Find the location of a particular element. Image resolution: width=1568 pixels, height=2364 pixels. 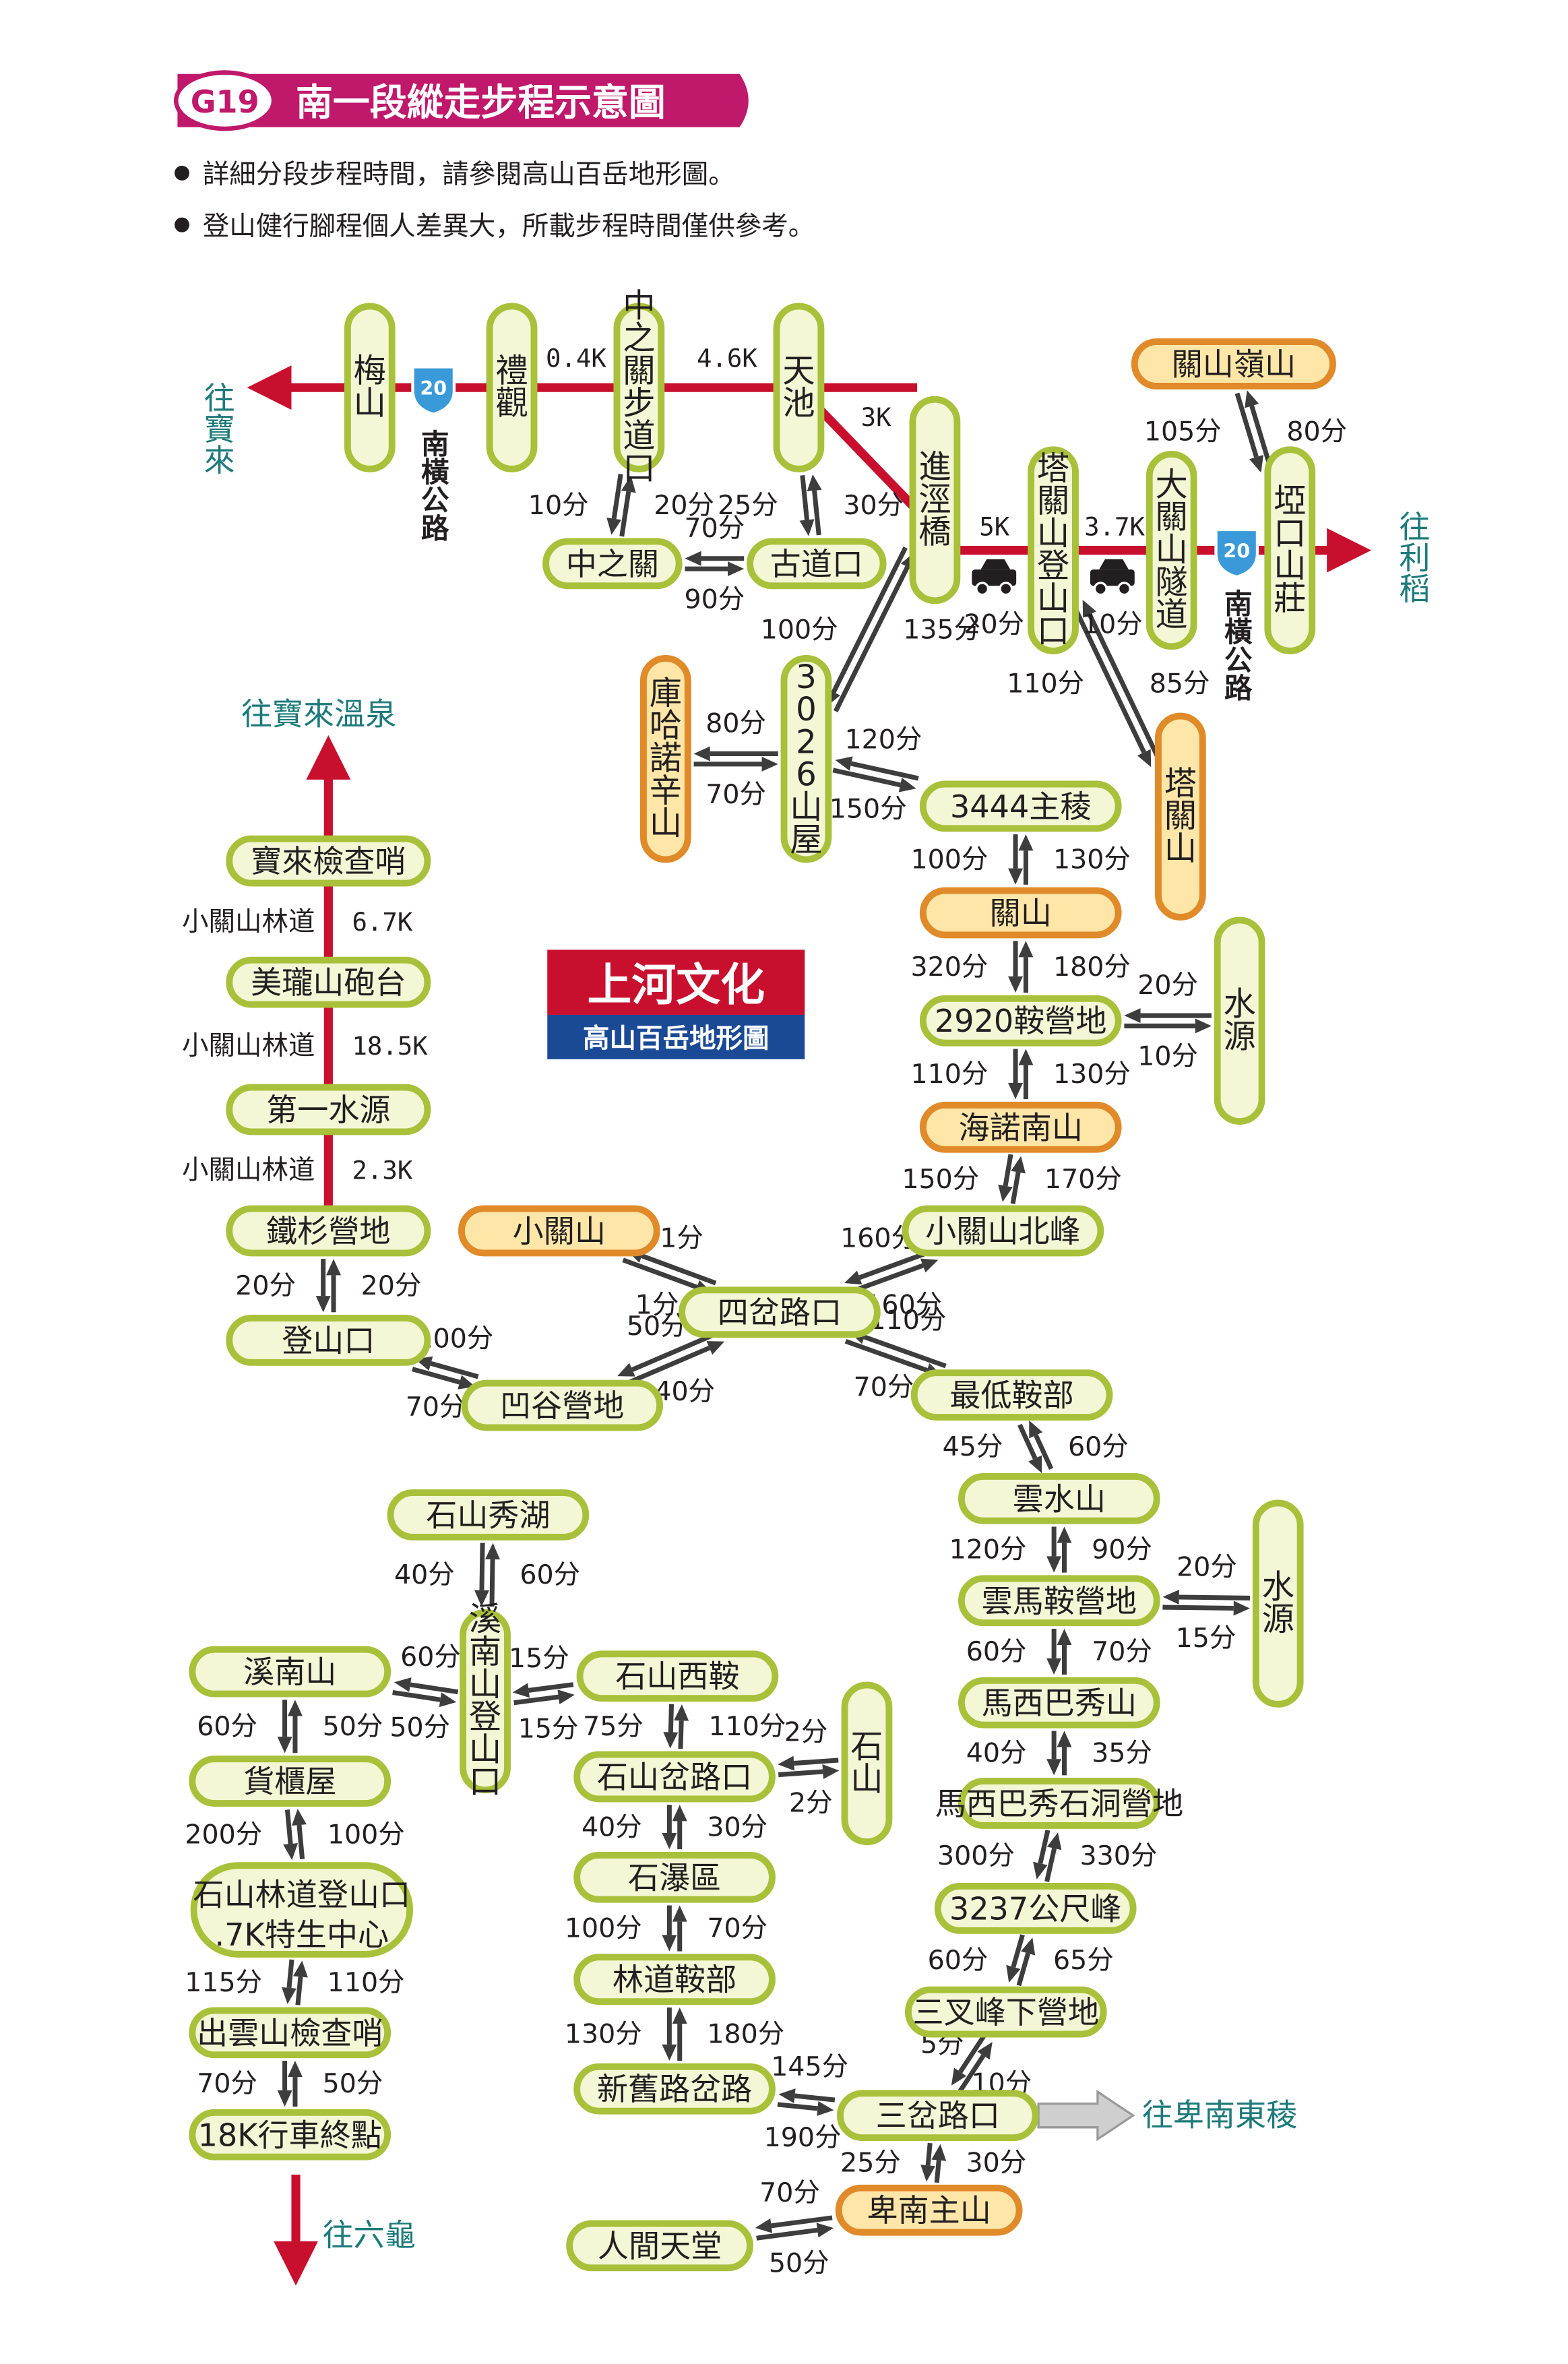

station-label: 小關山北峰 is located at coordinates (1003, 1231).